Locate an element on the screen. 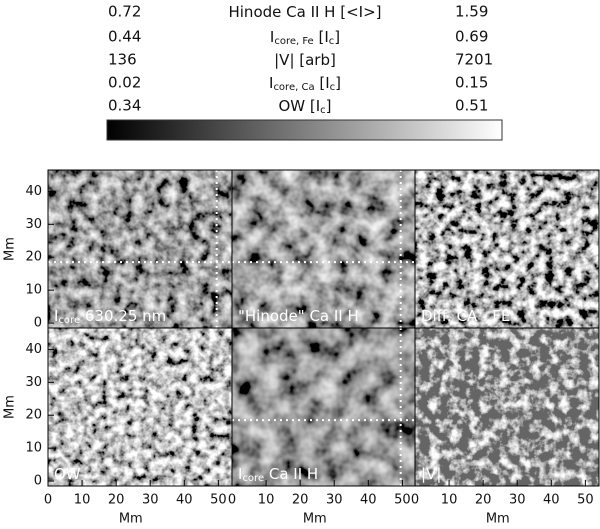 The width and height of the screenshot is (600, 529). panel-label: |V| is located at coordinates (431, 474).